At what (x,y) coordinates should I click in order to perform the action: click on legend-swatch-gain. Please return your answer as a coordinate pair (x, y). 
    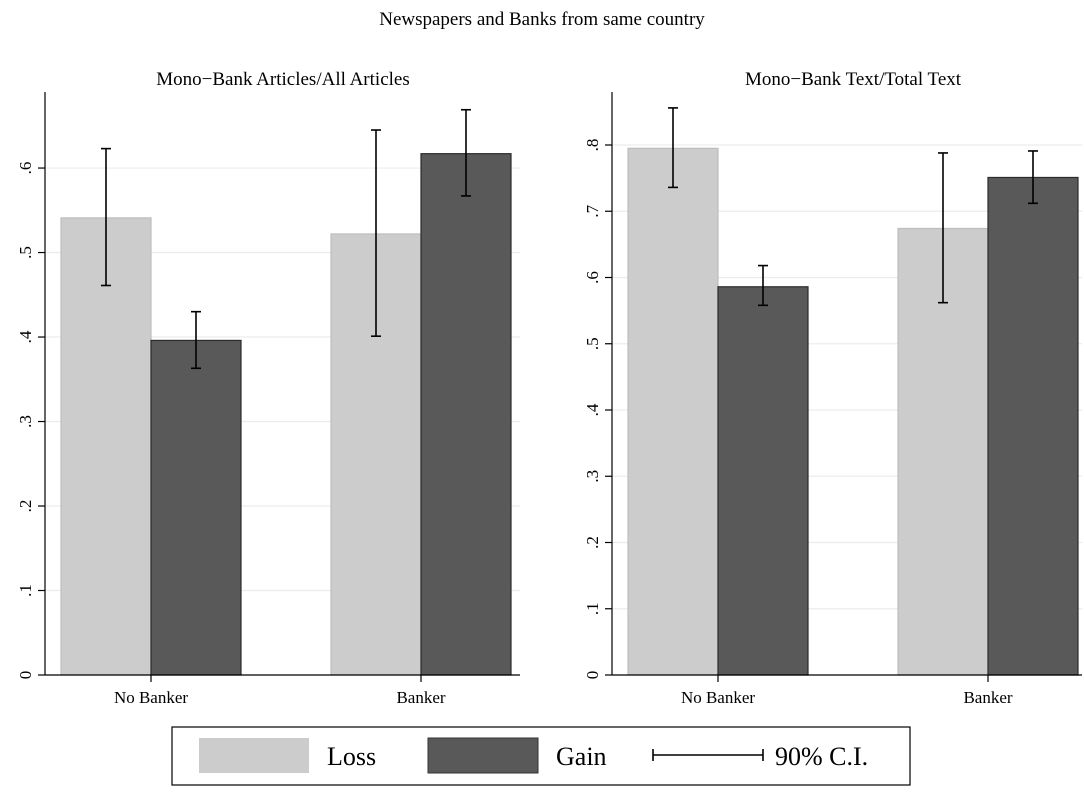
    Looking at the image, I should click on (483, 755).